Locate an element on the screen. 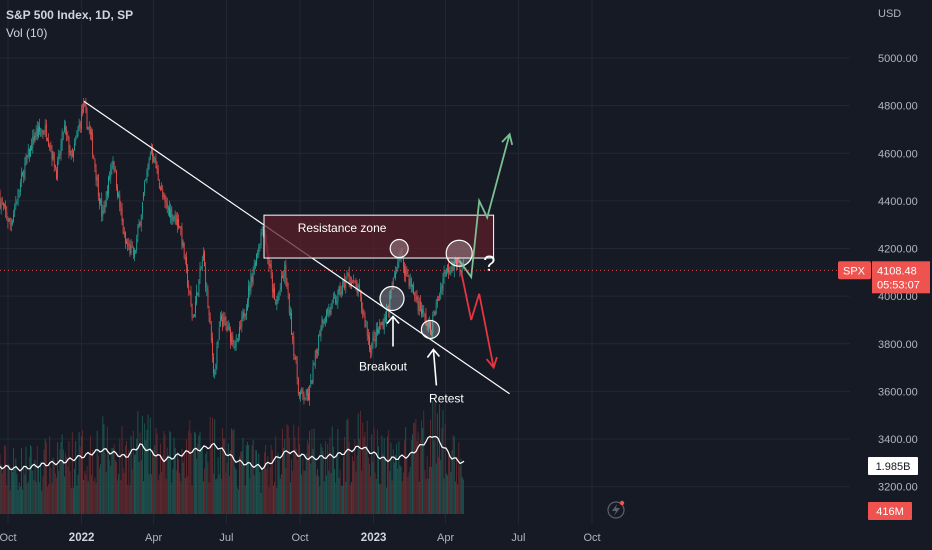 This screenshot has width=932, height=550. time-tick-label: 2023 is located at coordinates (374, 538).